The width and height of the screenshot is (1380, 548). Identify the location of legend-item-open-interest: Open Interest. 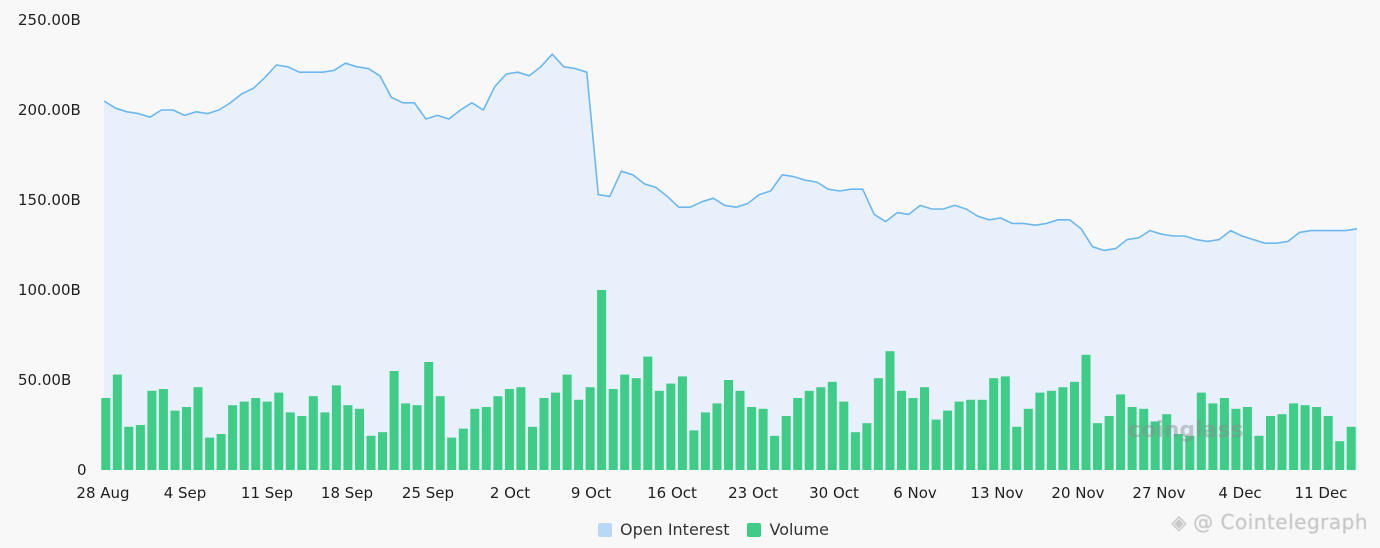
(663, 529).